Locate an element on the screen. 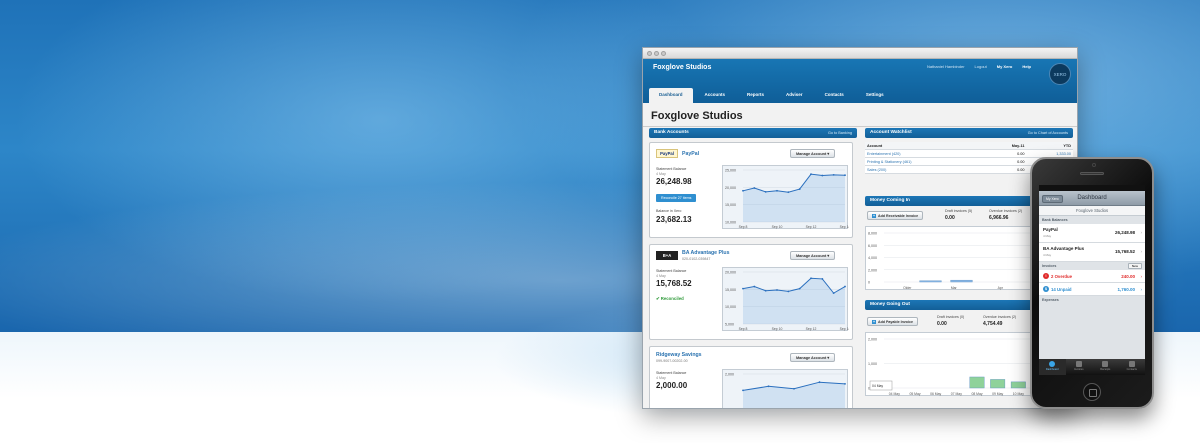 The image size is (1200, 443). page-title: Foxglove Studios is located at coordinates (697, 116).